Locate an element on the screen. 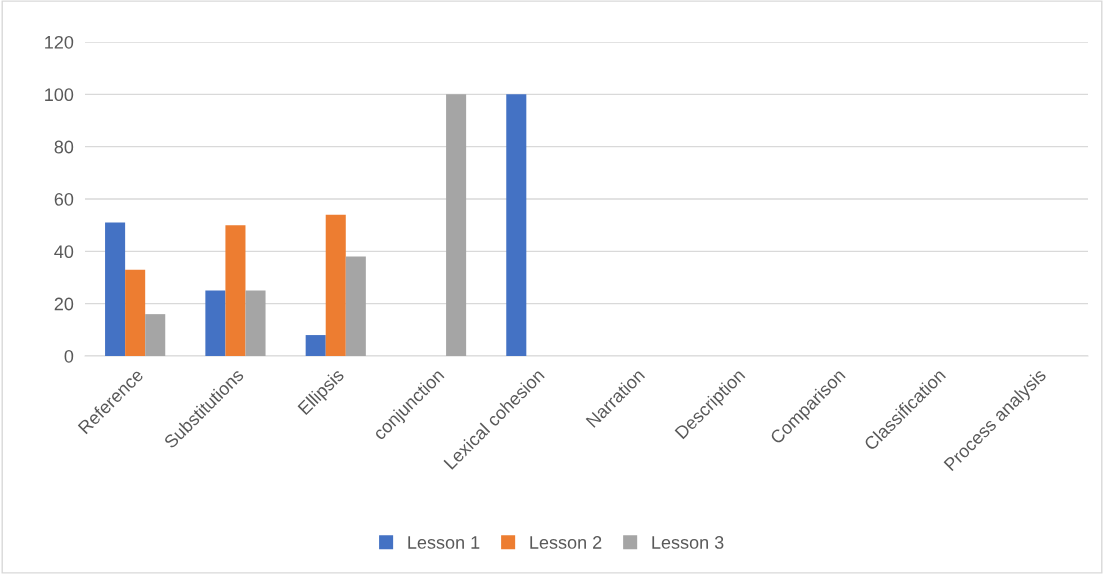 Image resolution: width=1104 pixels, height=574 pixels. legend-label: Lesson 1 is located at coordinates (444, 542).